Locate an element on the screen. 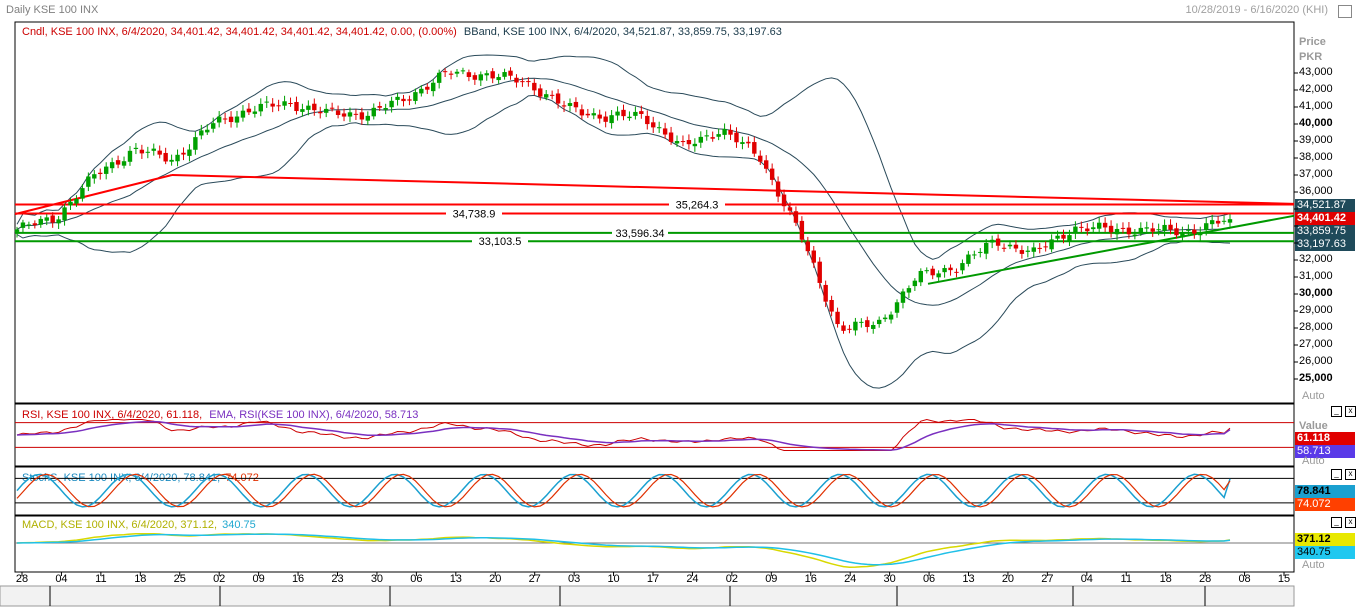 Image resolution: width=1360 pixels, height=607 pixels. stoch-close-button: x is located at coordinates (1350, 474).